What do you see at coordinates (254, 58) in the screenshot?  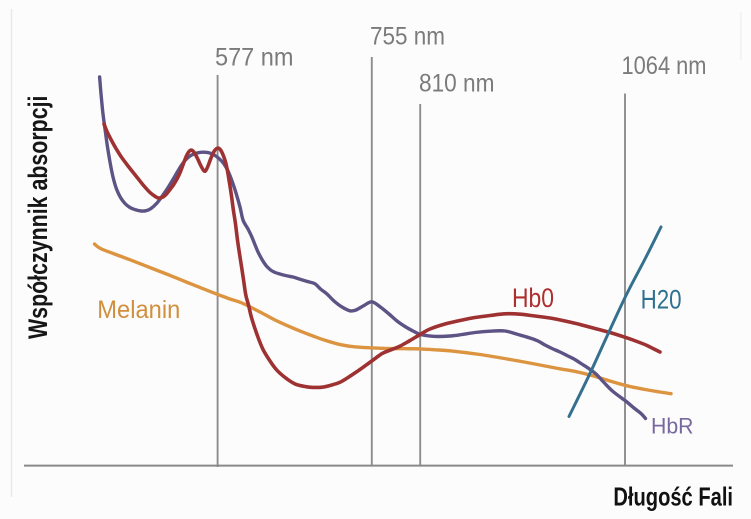 I see `svg-text: 577 nm` at bounding box center [254, 58].